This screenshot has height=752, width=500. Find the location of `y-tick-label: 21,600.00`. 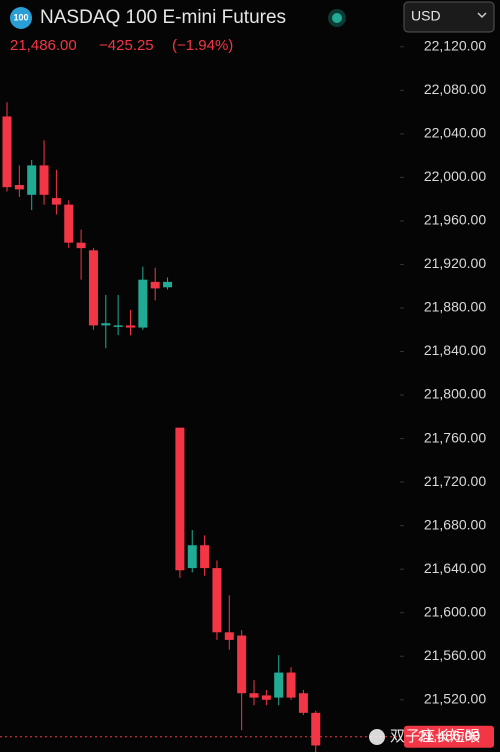

y-tick-label: 21,600.00 is located at coordinates (455, 611).